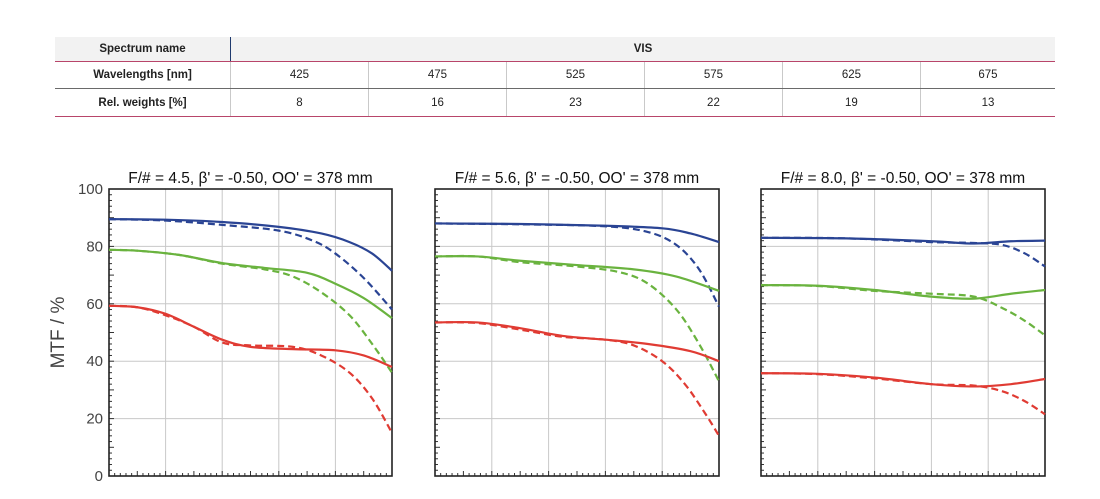 This screenshot has height=499, width=1100. What do you see at coordinates (713, 75) in the screenshot?
I see `wavelength-cell: 575` at bounding box center [713, 75].